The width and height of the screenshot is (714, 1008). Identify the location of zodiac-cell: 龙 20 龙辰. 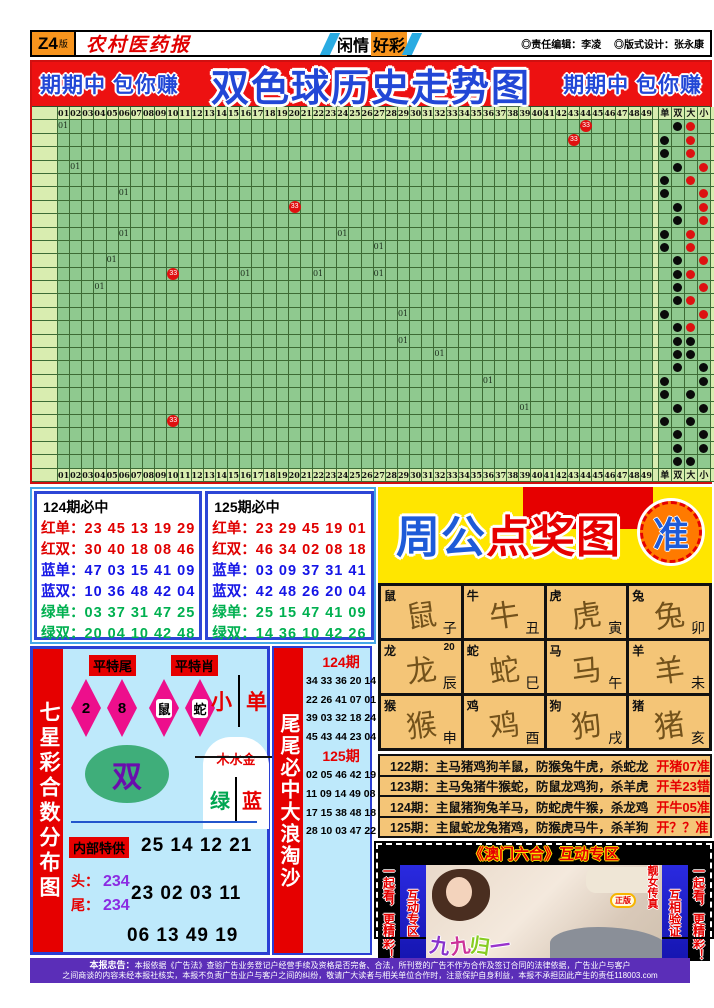
(421, 667).